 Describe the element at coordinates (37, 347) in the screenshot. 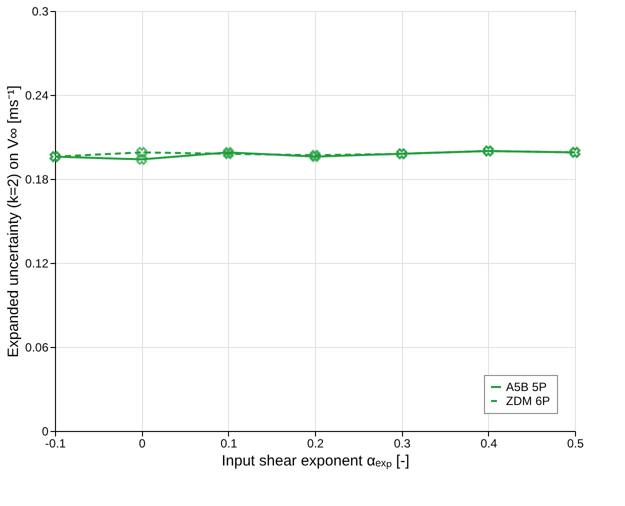

I see `y-tick-label: 0.06` at that location.